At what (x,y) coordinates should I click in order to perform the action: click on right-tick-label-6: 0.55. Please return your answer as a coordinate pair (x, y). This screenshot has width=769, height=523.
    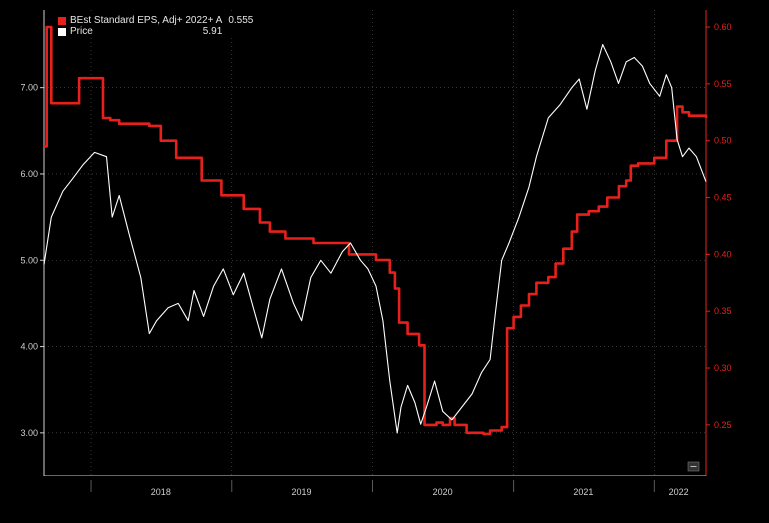
    Looking at the image, I should click on (723, 84).